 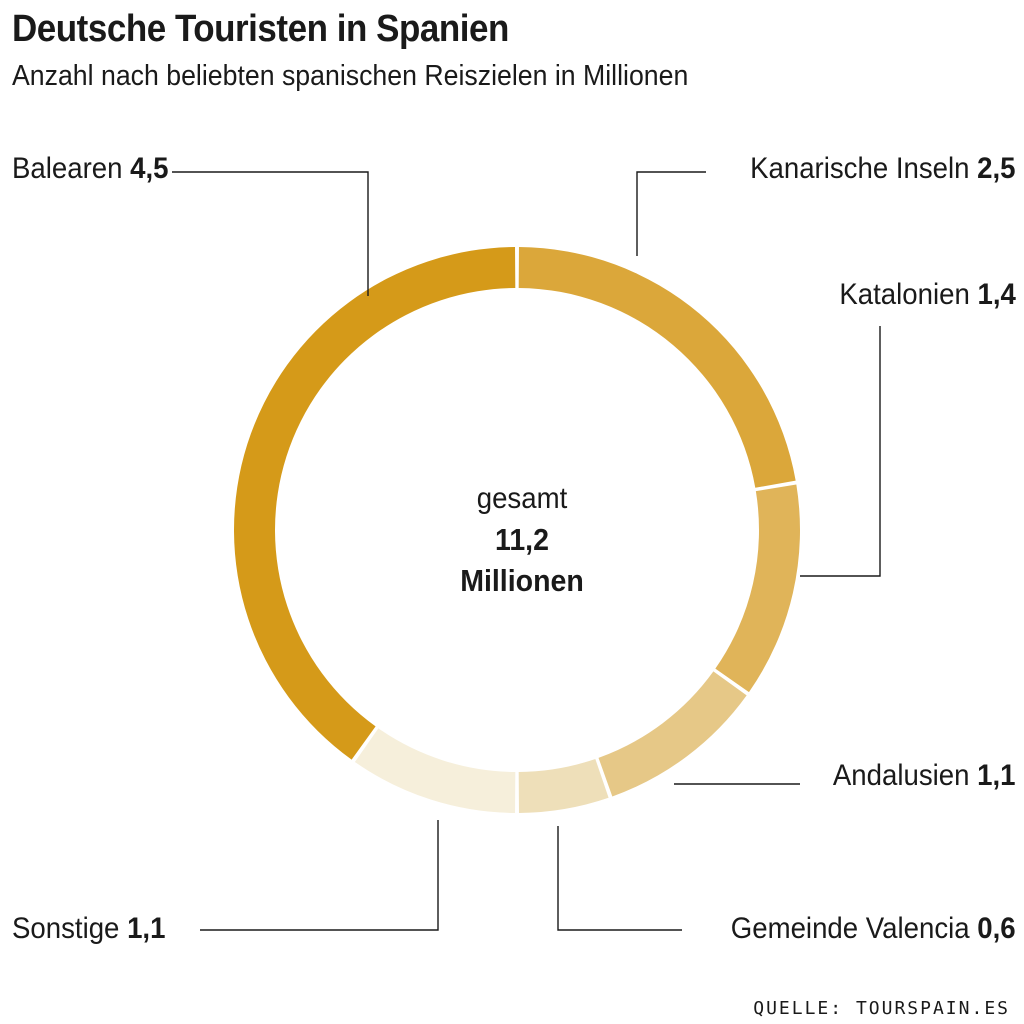 I want to click on slice-label-kanarische-inseln: Kanarische Inseln 2,5, so click(x=883, y=169).